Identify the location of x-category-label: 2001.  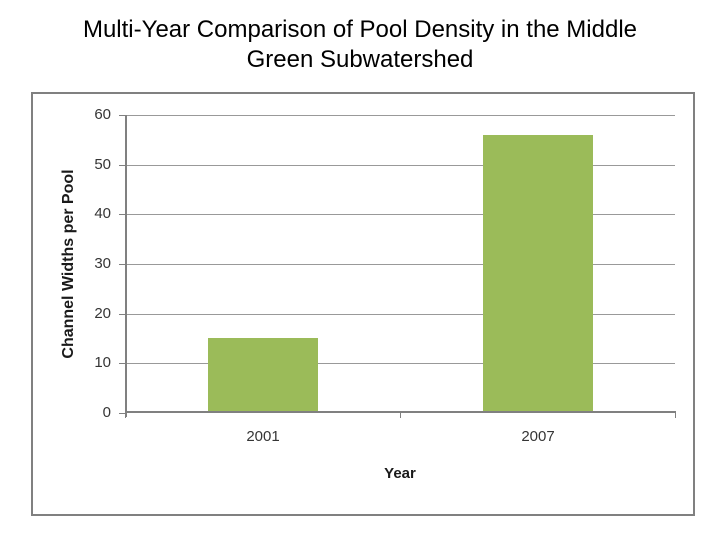
(263, 436).